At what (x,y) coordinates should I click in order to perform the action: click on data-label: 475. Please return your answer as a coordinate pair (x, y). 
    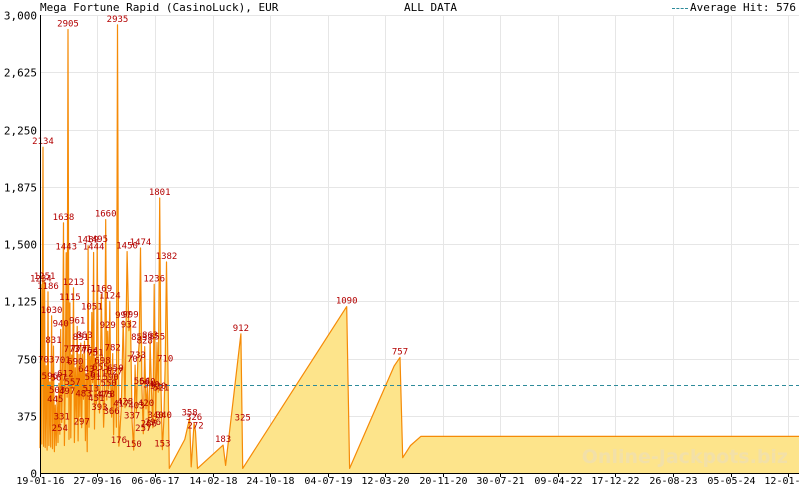
    Looking at the image, I should click on (104, 396).